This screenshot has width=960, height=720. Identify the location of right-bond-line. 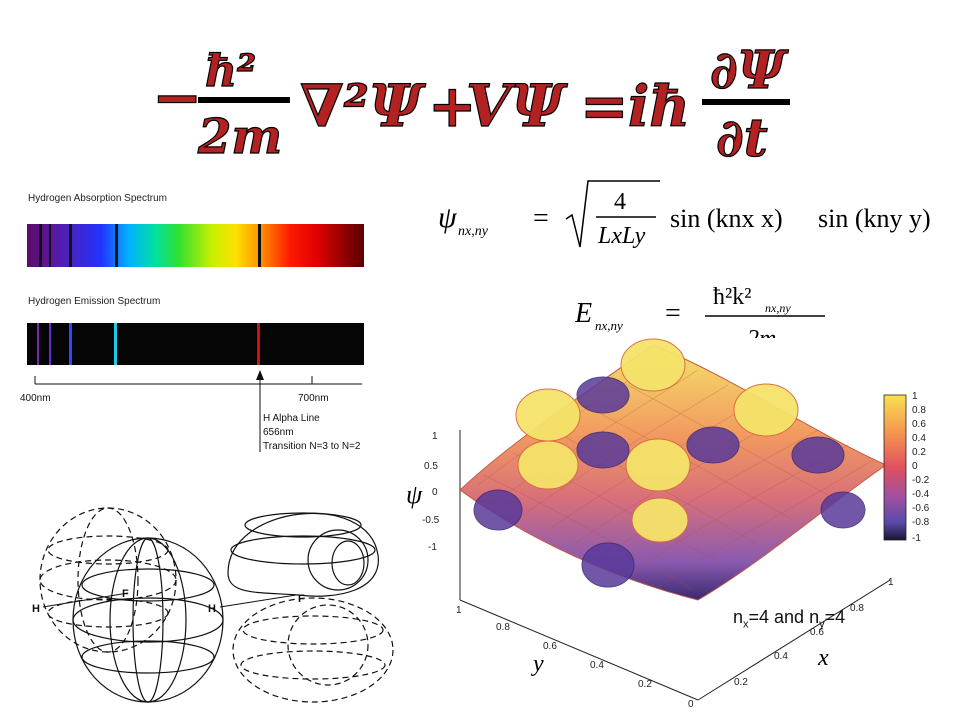
(258, 601).